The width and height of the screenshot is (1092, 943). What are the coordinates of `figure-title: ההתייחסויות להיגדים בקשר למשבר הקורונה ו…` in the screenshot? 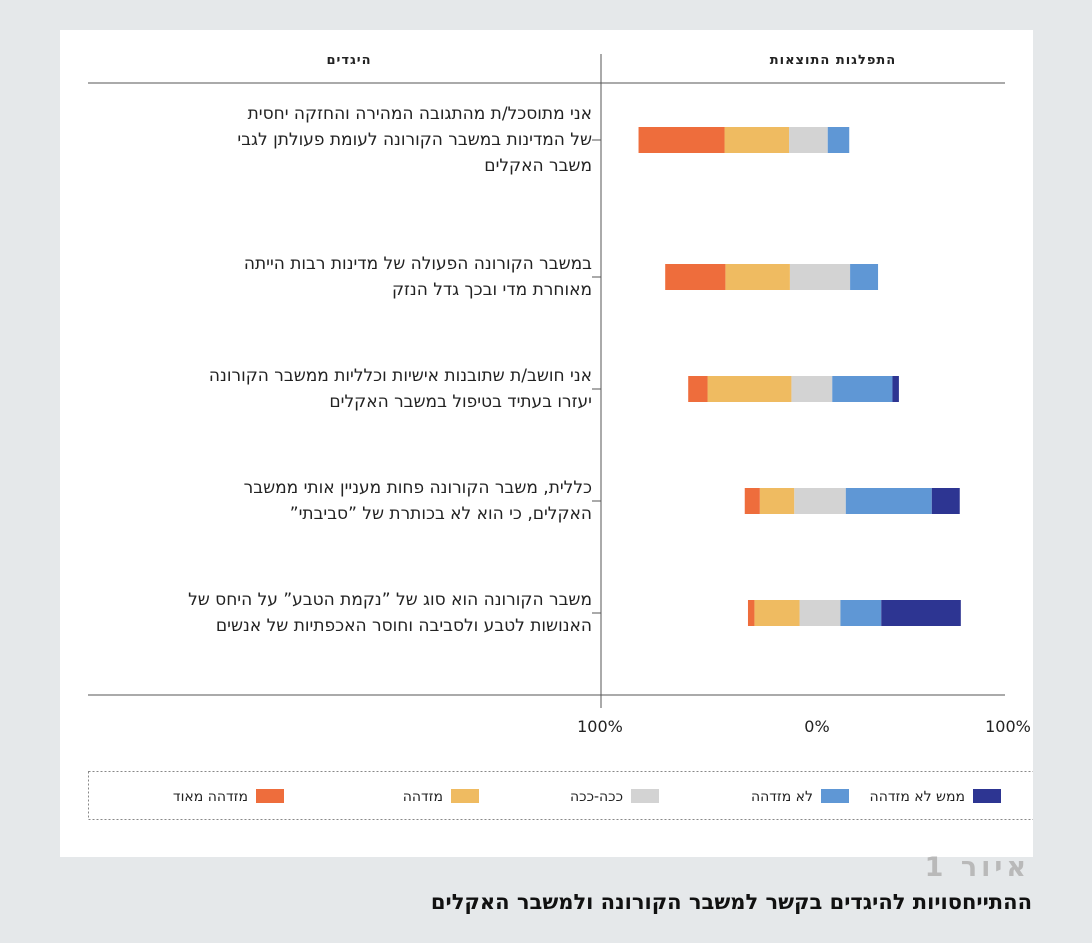 It's located at (731, 902).